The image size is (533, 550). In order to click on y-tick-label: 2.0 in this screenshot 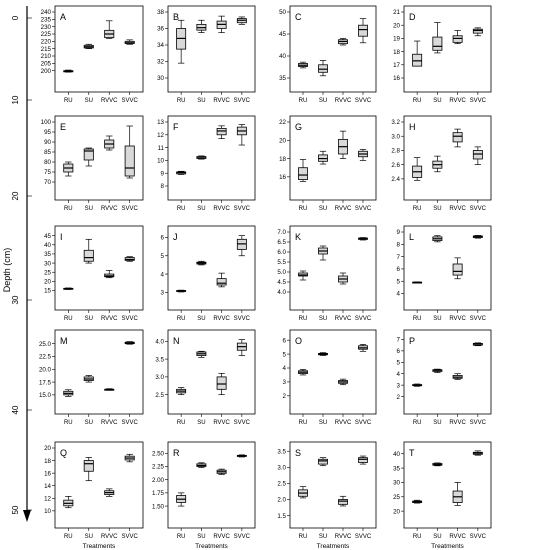, I will do `click(281, 500)`.